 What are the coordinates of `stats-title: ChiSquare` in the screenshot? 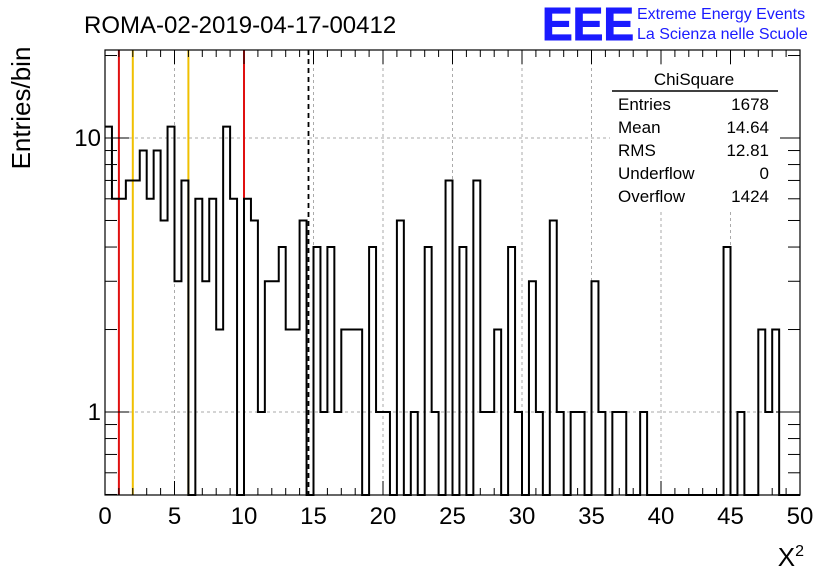 It's located at (694, 79).